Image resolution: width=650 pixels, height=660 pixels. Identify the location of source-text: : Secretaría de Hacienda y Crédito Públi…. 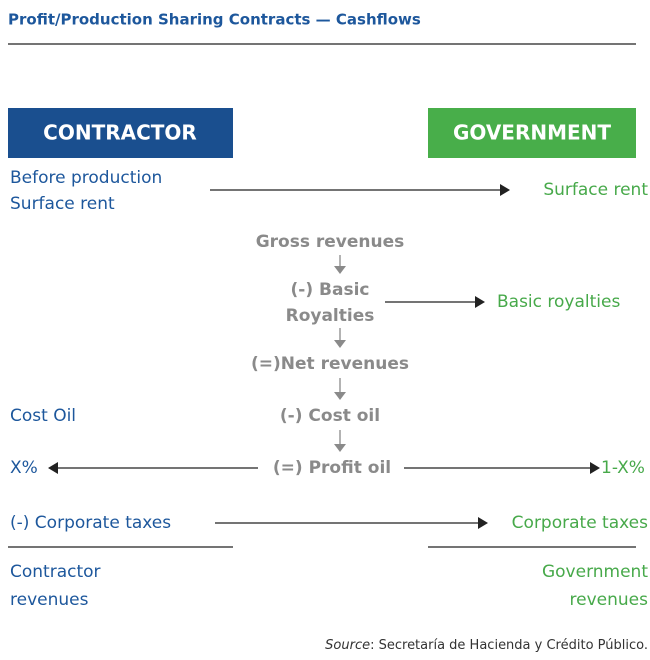
(509, 645).